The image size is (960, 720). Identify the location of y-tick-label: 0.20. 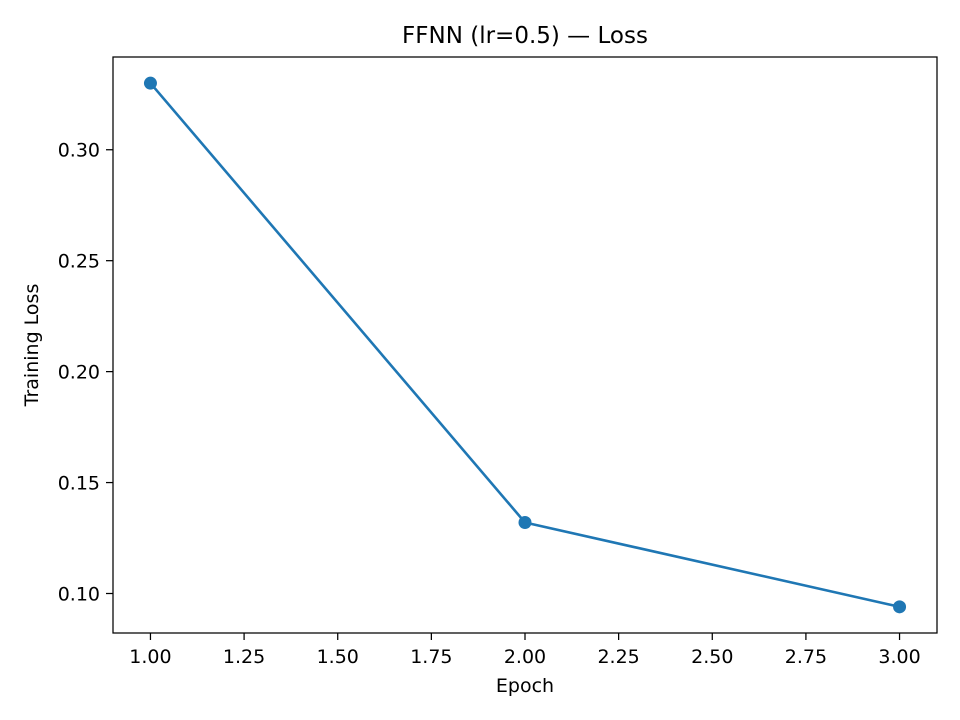
(79, 373).